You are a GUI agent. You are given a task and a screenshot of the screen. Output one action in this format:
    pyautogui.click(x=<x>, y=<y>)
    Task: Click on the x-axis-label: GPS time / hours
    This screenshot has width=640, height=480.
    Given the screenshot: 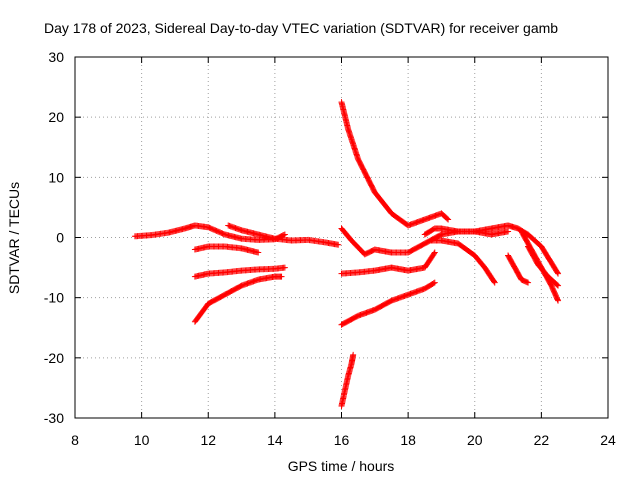 What is the action you would take?
    pyautogui.click(x=341, y=466)
    